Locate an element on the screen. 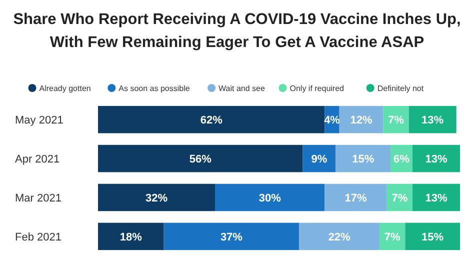 The height and width of the screenshot is (265, 474). y-tick-label: Mar 2021 is located at coordinates (38, 198).